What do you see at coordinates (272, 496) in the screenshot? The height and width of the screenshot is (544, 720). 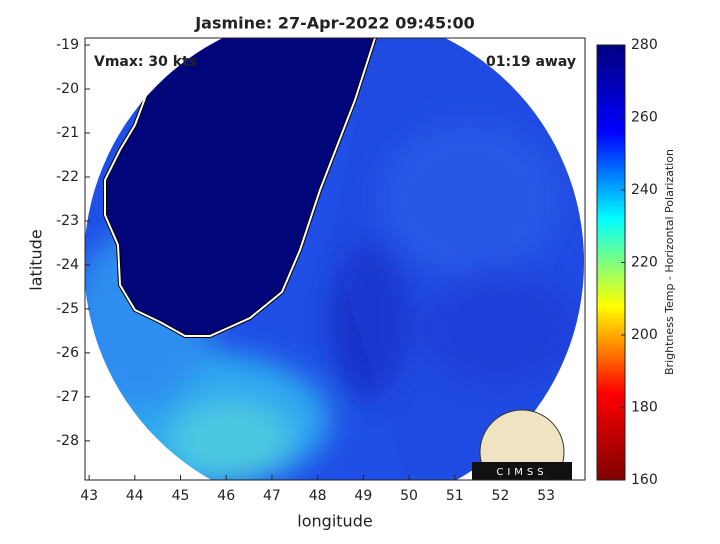 I see `x-tick-label: 47` at bounding box center [272, 496].